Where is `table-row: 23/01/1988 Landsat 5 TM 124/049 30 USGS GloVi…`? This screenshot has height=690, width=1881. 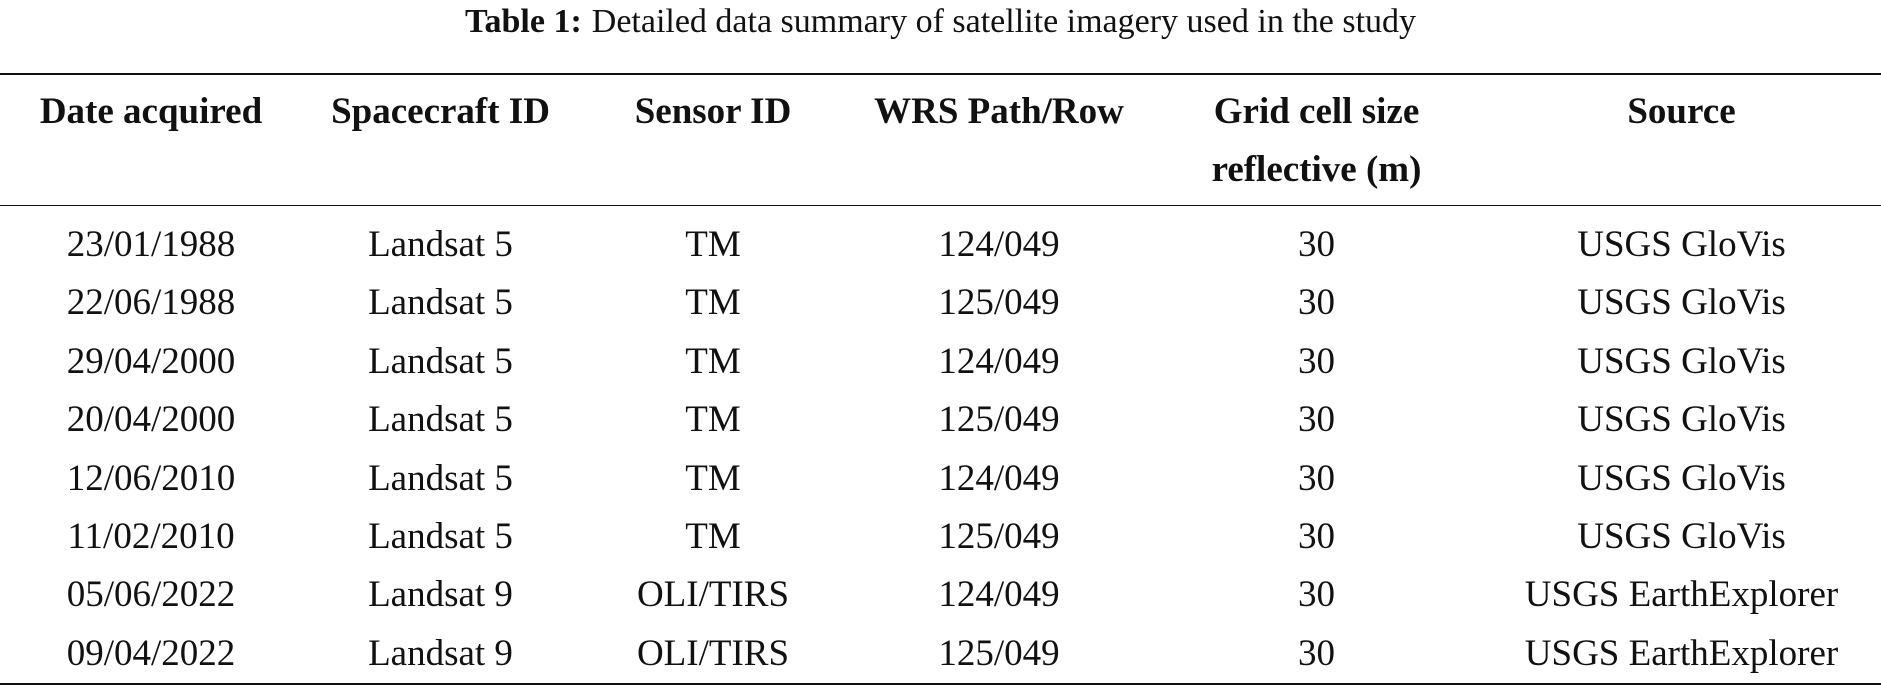 table-row: 23/01/1988 Landsat 5 TM 124/049 30 USGS GloVi… is located at coordinates (940, 240).